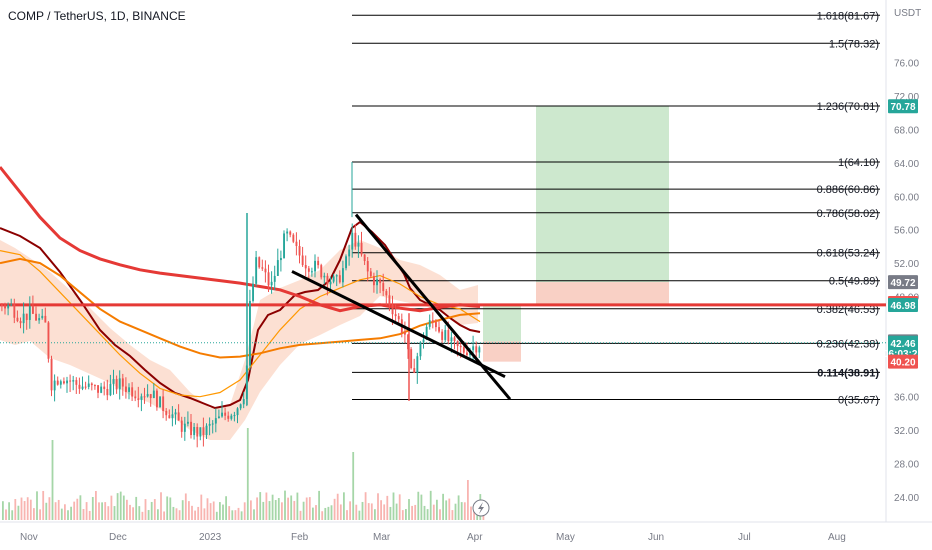  What do you see at coordinates (565, 537) in the screenshot?
I see `time-axis-tick: May` at bounding box center [565, 537].